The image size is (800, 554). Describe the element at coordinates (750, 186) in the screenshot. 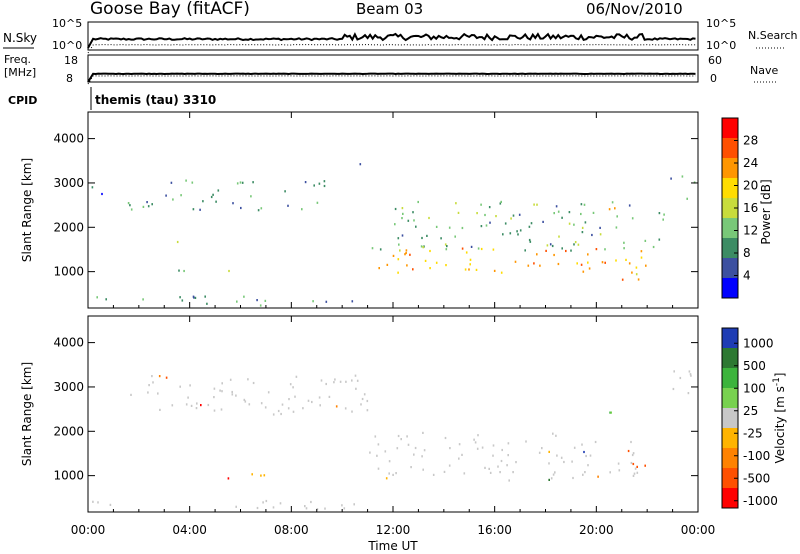

I see `colorbar-tick-label: 20` at that location.